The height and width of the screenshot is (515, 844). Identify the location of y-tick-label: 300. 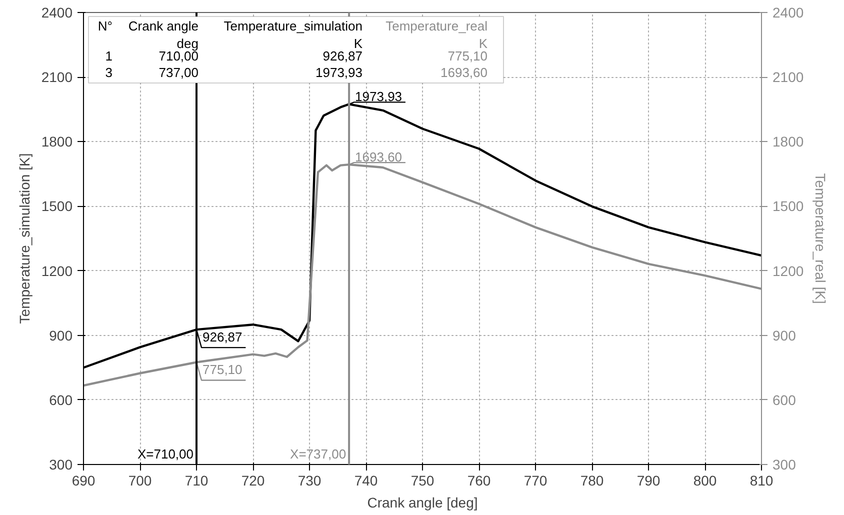
(61, 464).